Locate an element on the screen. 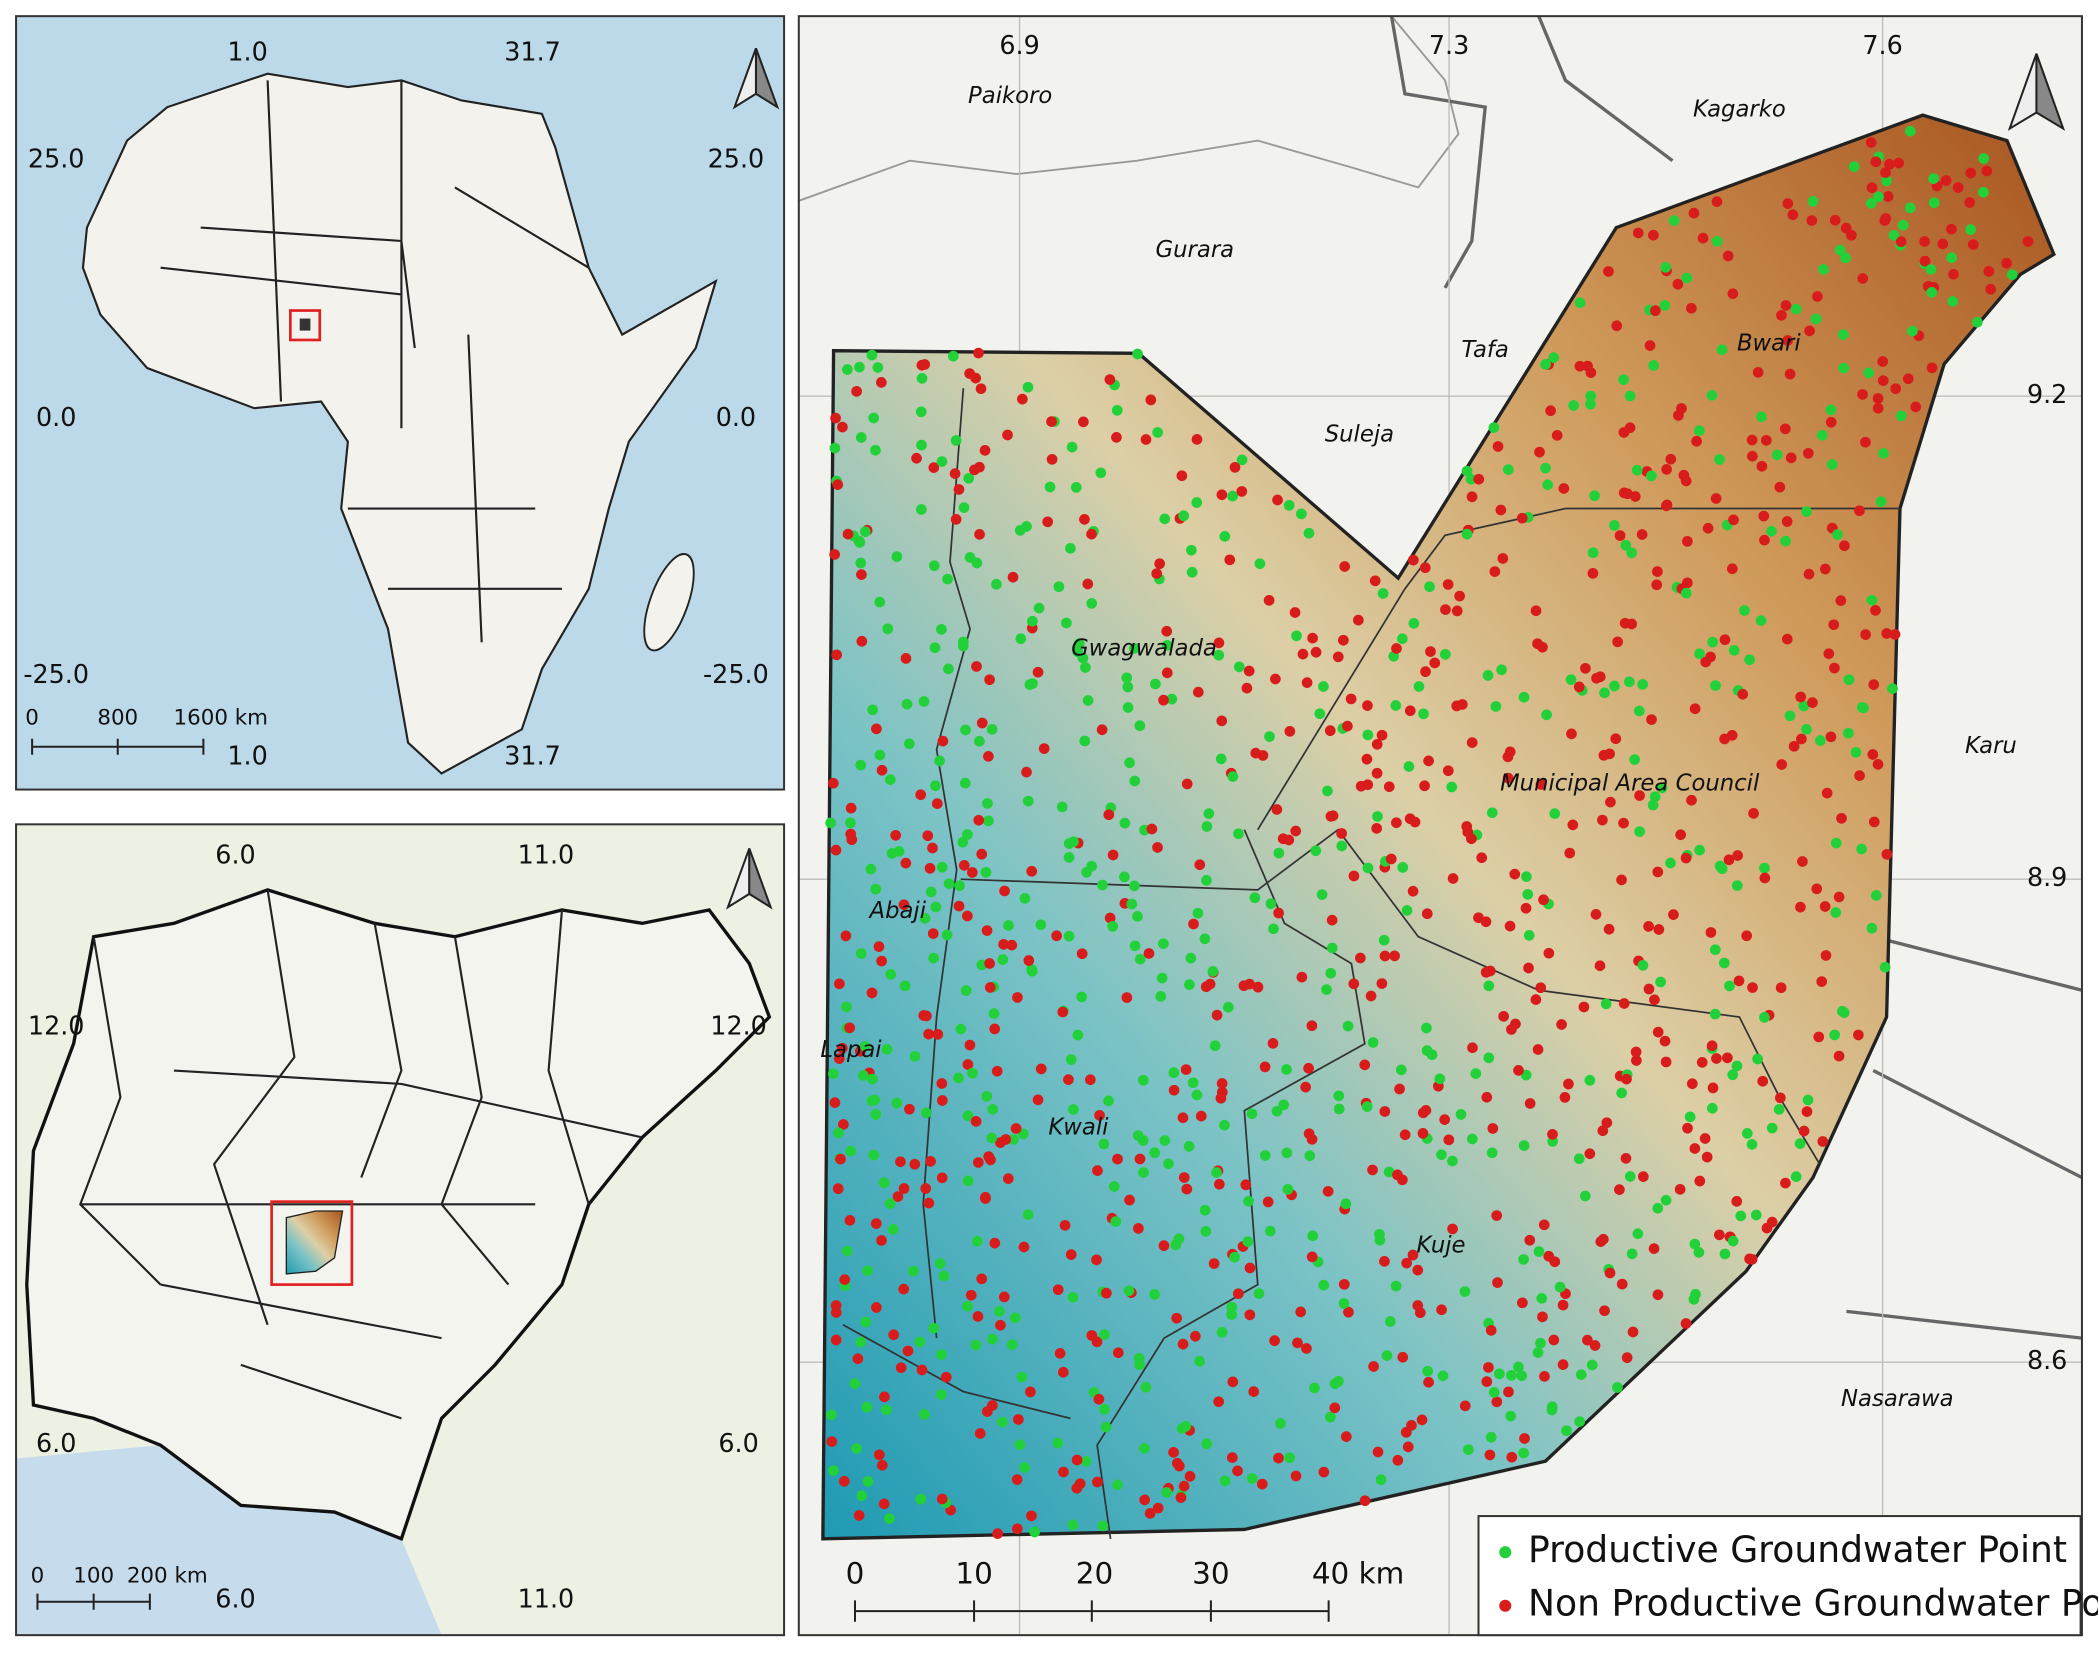 The image size is (2098, 1654). place-label: Lapai is located at coordinates (851, 1050).